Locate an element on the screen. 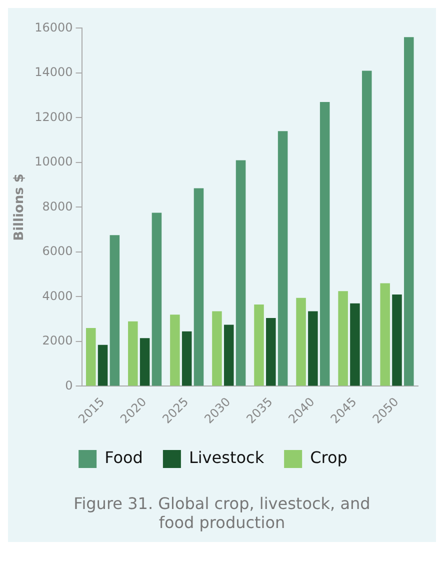 The height and width of the screenshot is (576, 444). y-tick-label: 12000 is located at coordinates (53, 117).